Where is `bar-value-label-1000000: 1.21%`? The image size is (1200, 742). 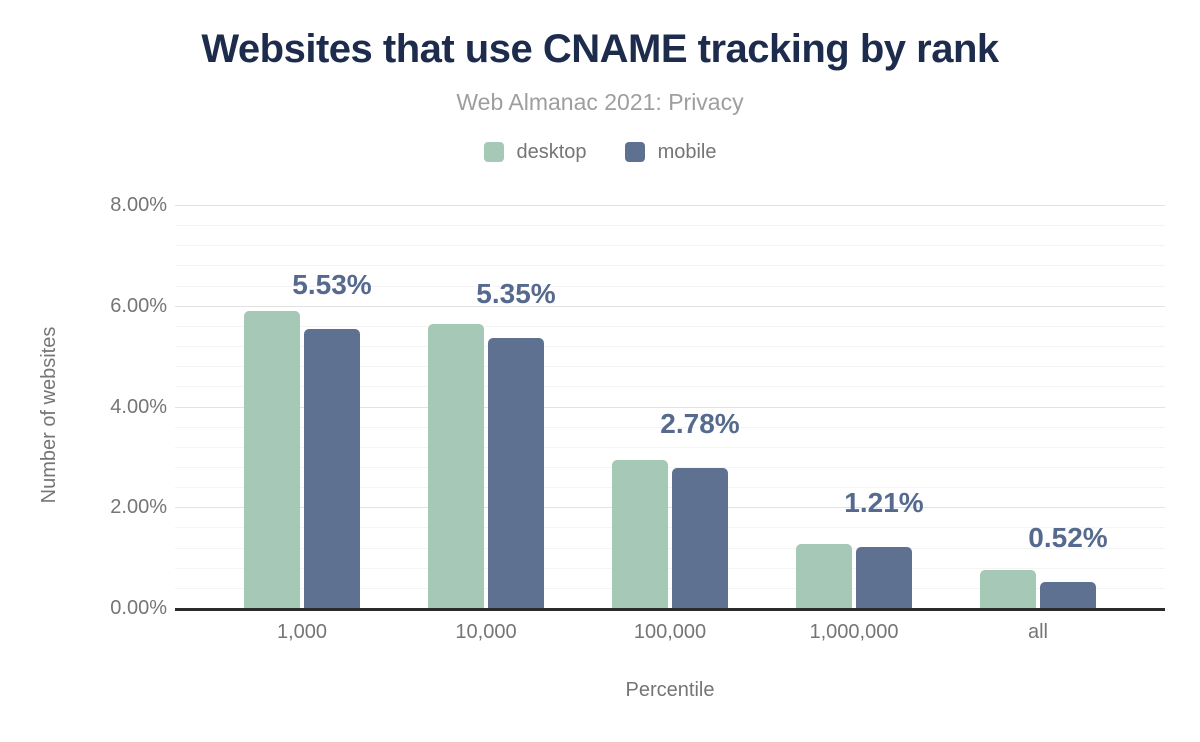
bar-value-label-1000000: 1.21% is located at coordinates (884, 503).